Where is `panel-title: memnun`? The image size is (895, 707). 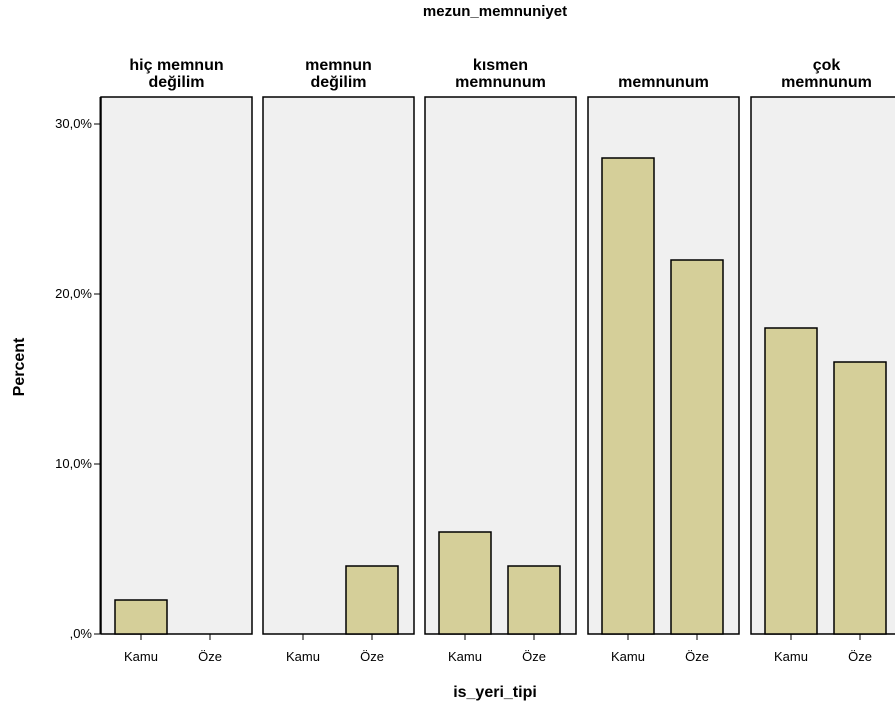
panel-title: memnun is located at coordinates (338, 65).